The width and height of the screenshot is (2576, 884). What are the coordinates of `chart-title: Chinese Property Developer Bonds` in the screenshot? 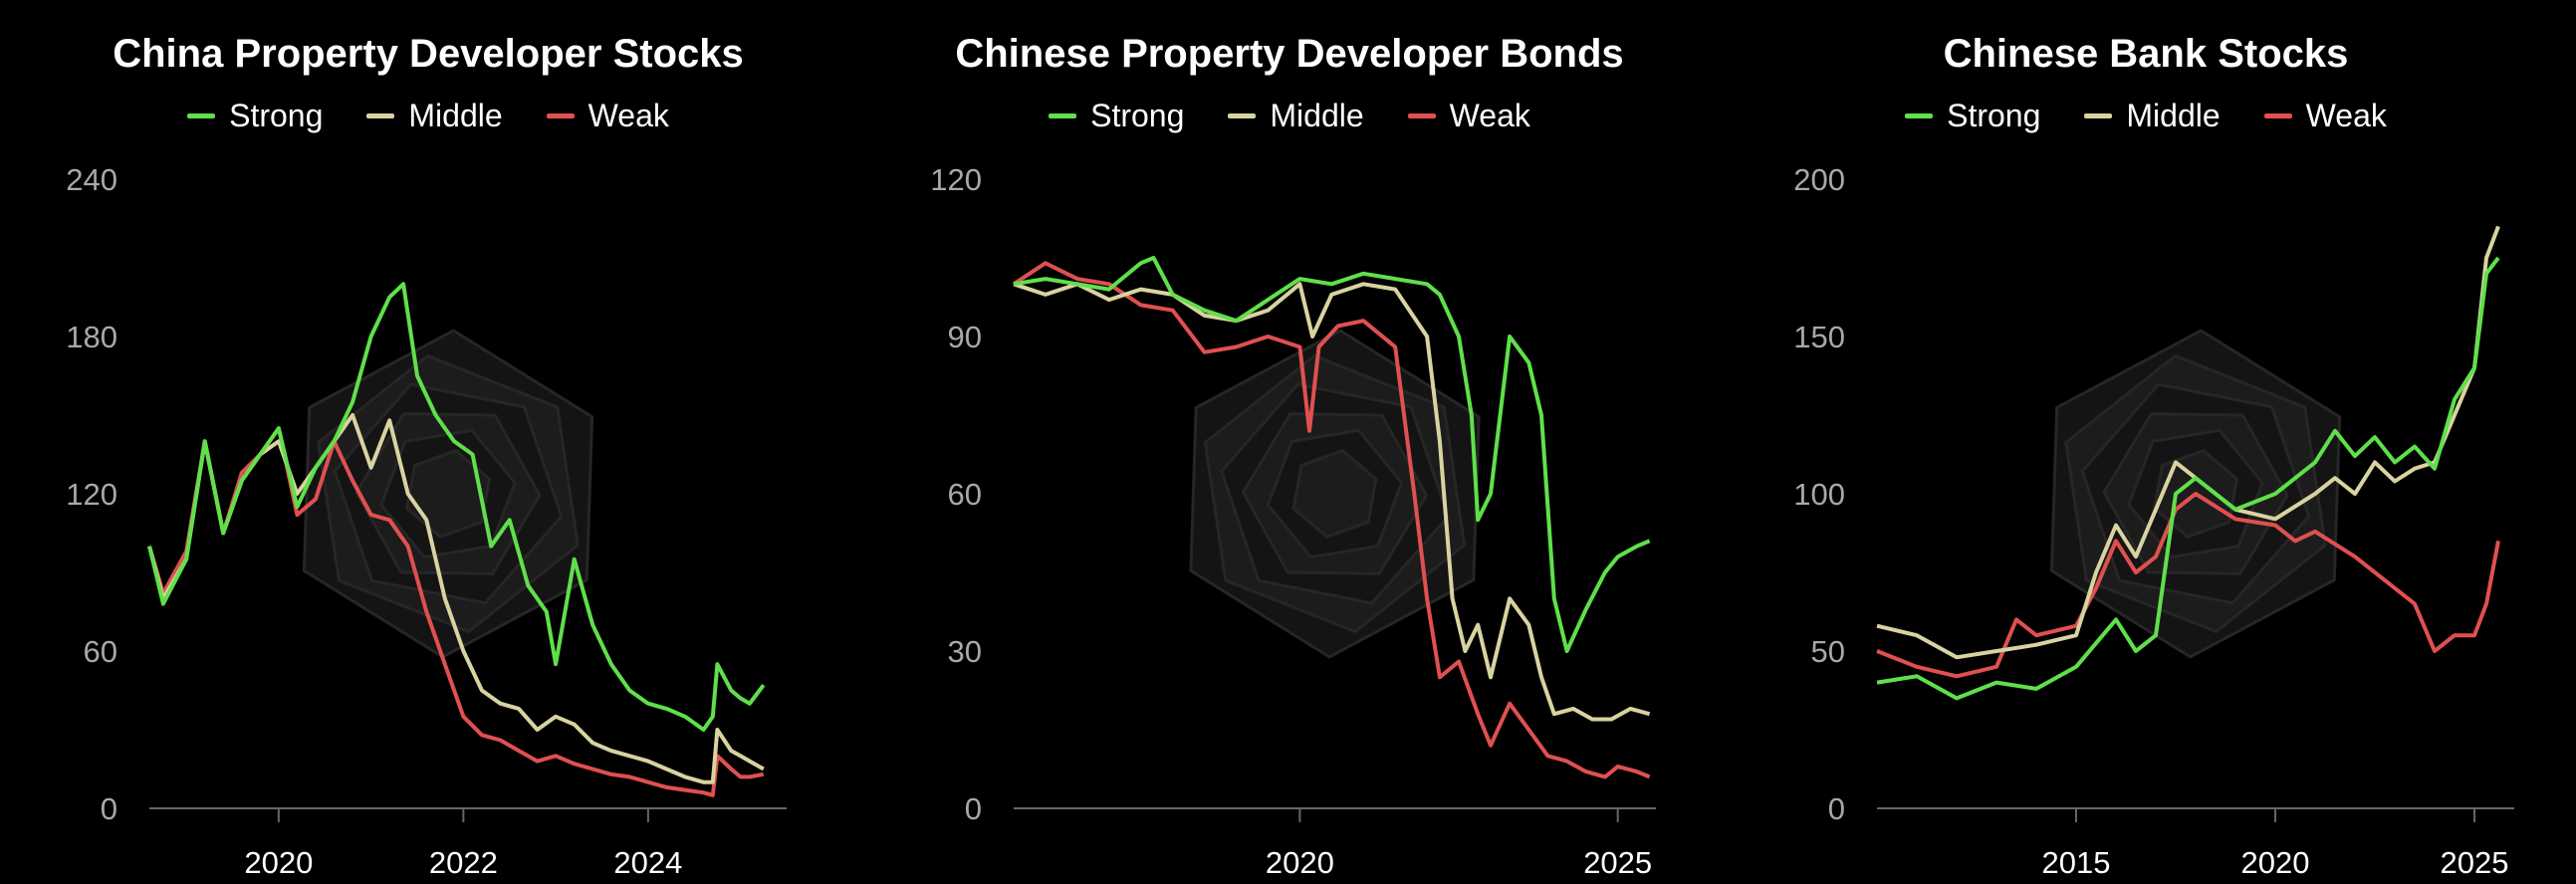 It's located at (1289, 54).